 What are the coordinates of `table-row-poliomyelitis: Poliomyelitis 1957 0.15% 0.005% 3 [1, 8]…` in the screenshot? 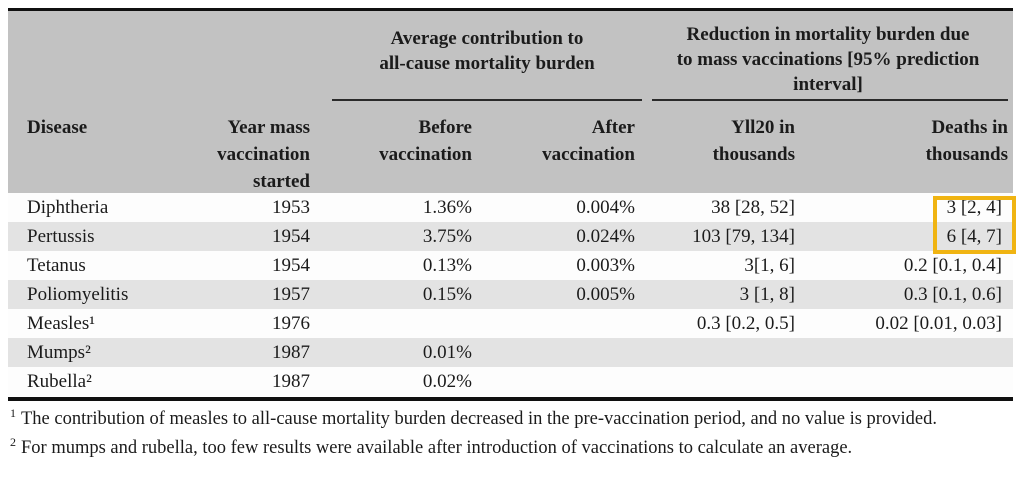 It's located at (510, 294).